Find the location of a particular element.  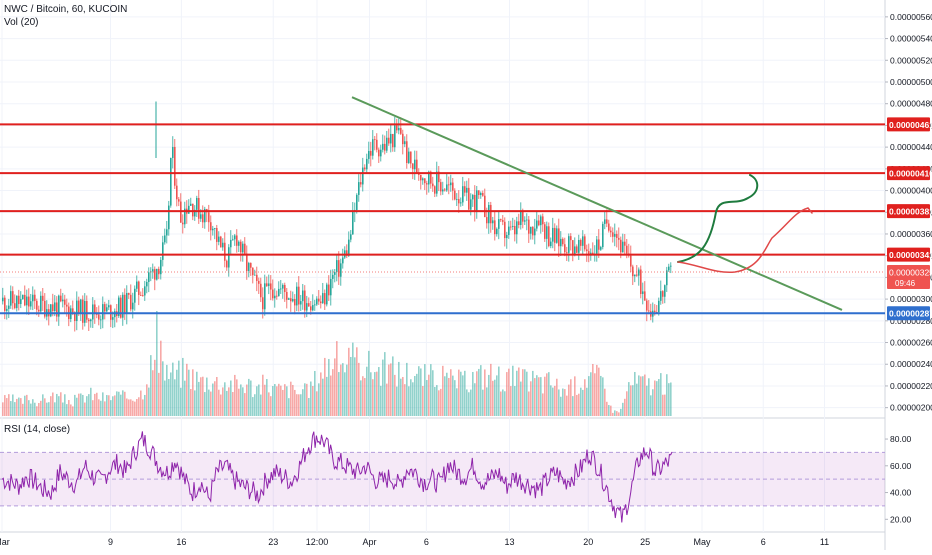

time-axis: Mar 9 16 23 12:00 Apr 6 13 20 25 May 6 11 is located at coordinates (414, 542).